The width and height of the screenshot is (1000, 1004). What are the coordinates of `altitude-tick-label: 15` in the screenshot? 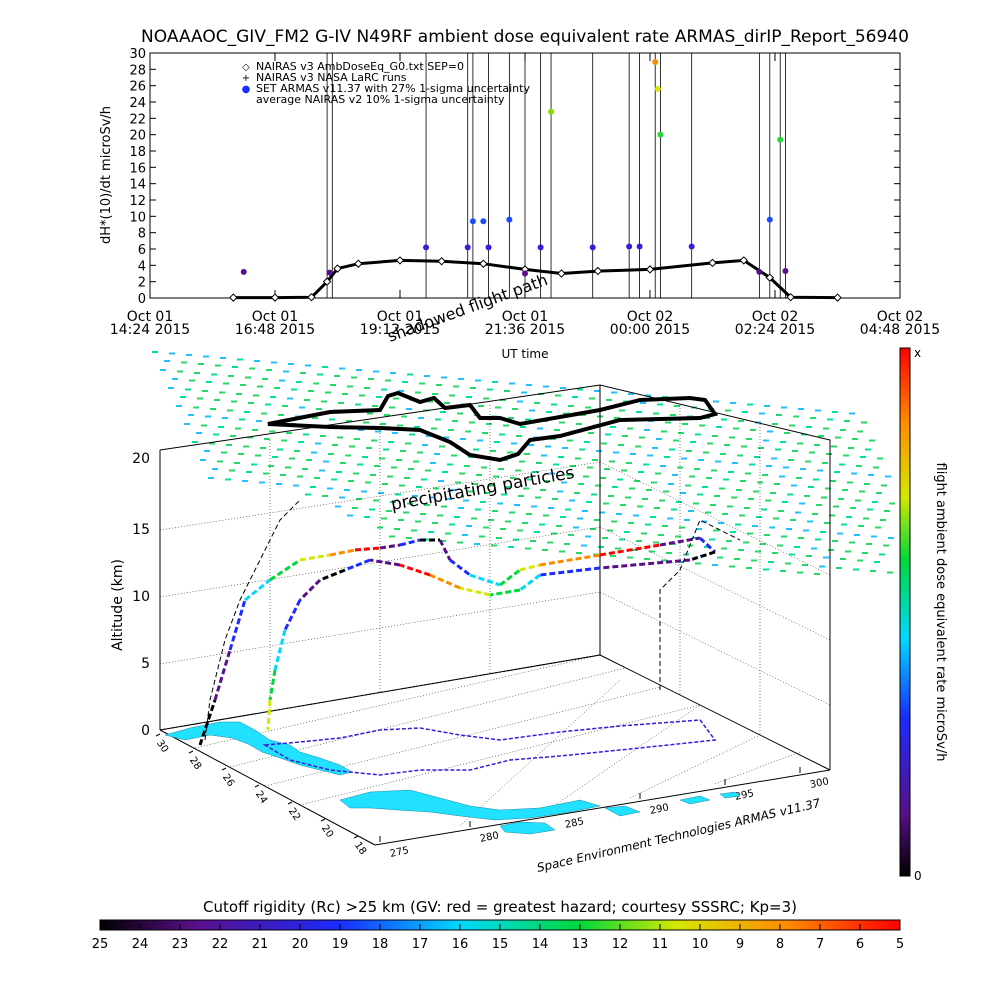 It's located at (141, 530).